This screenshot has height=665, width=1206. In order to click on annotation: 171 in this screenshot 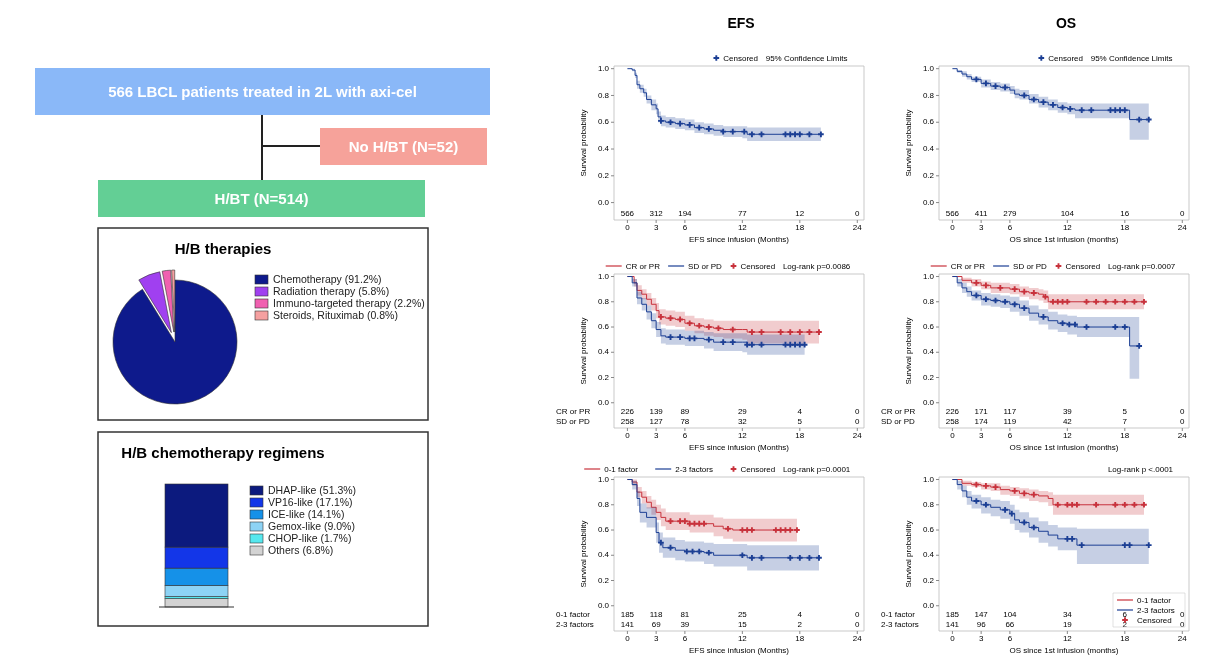, I will do `click(981, 411)`.